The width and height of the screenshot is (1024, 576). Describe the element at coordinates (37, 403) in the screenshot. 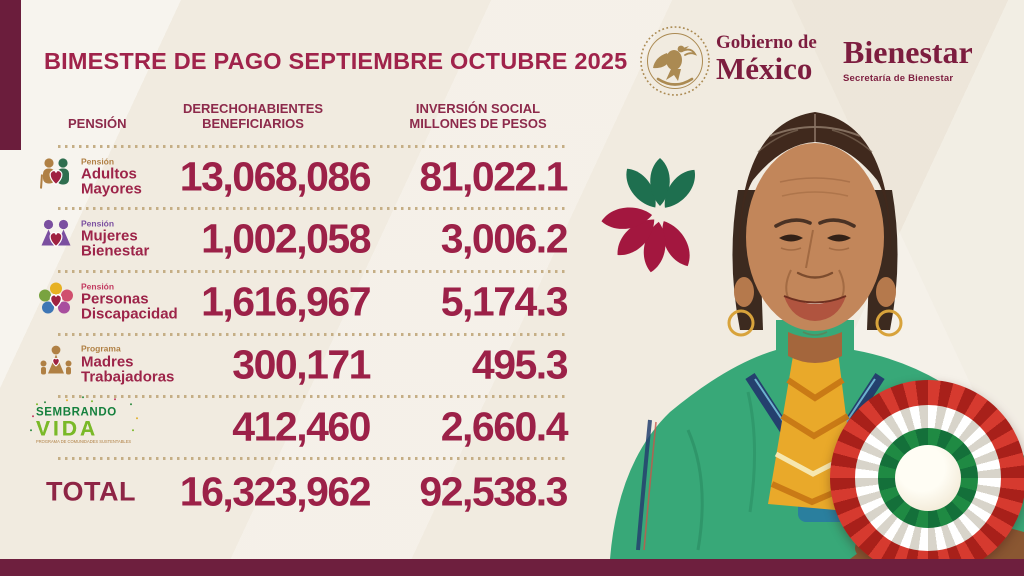

I see `confetti-decoration` at that location.